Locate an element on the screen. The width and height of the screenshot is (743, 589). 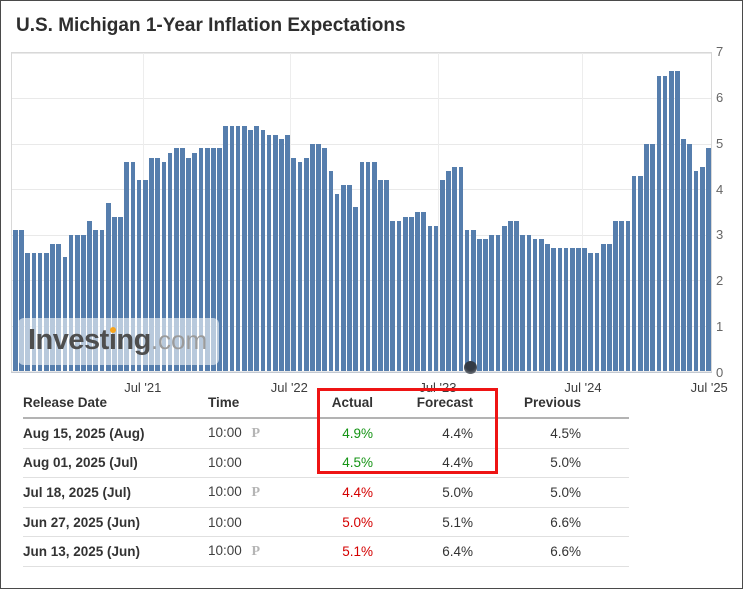
table-row: Aug 01, 2025 (Jul) 10:00 4.5% 4.4% 5.0% is located at coordinates (326, 464).